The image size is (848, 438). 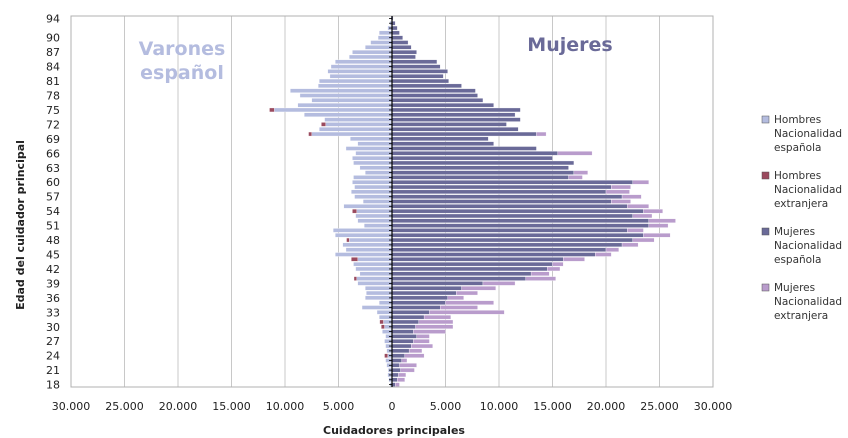 What do you see at coordinates (53, 226) in the screenshot?
I see `y-tick-label: 51` at bounding box center [53, 226].